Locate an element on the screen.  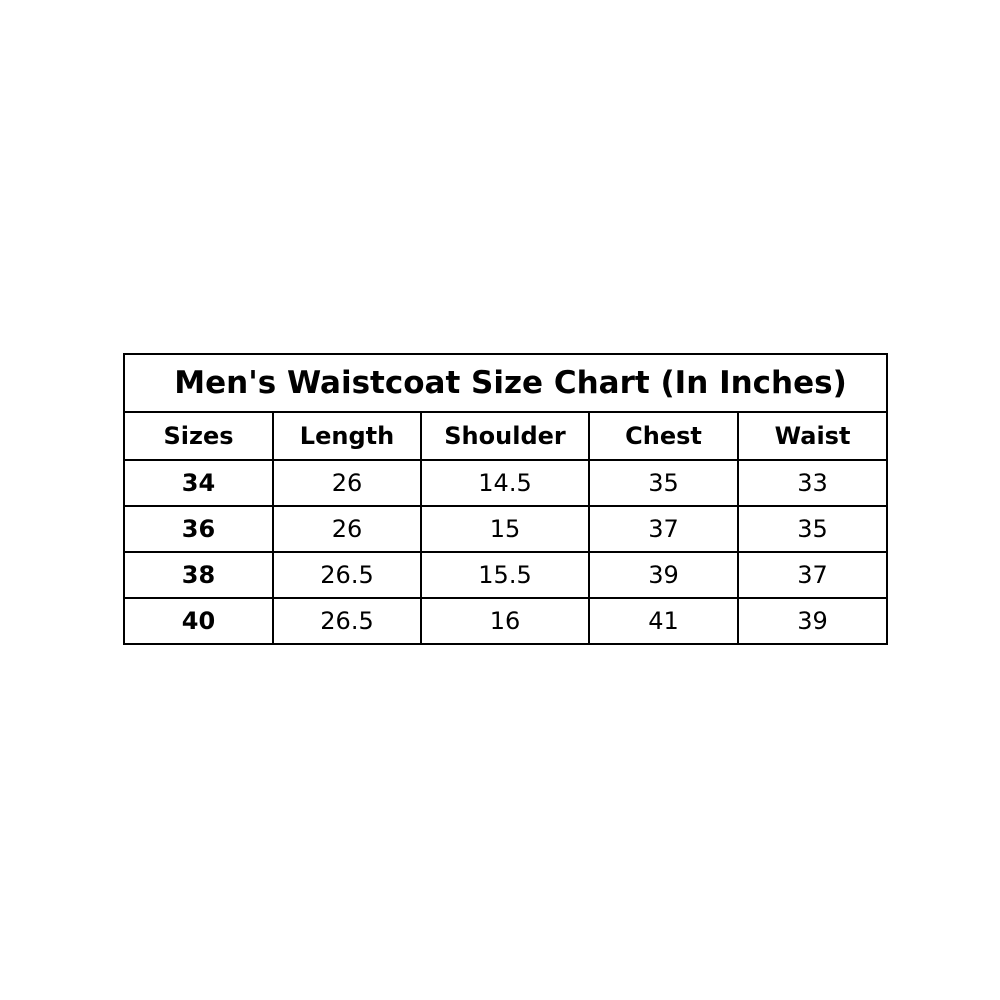
table-row: 36 26 15 37 35 is located at coordinates (506, 529).